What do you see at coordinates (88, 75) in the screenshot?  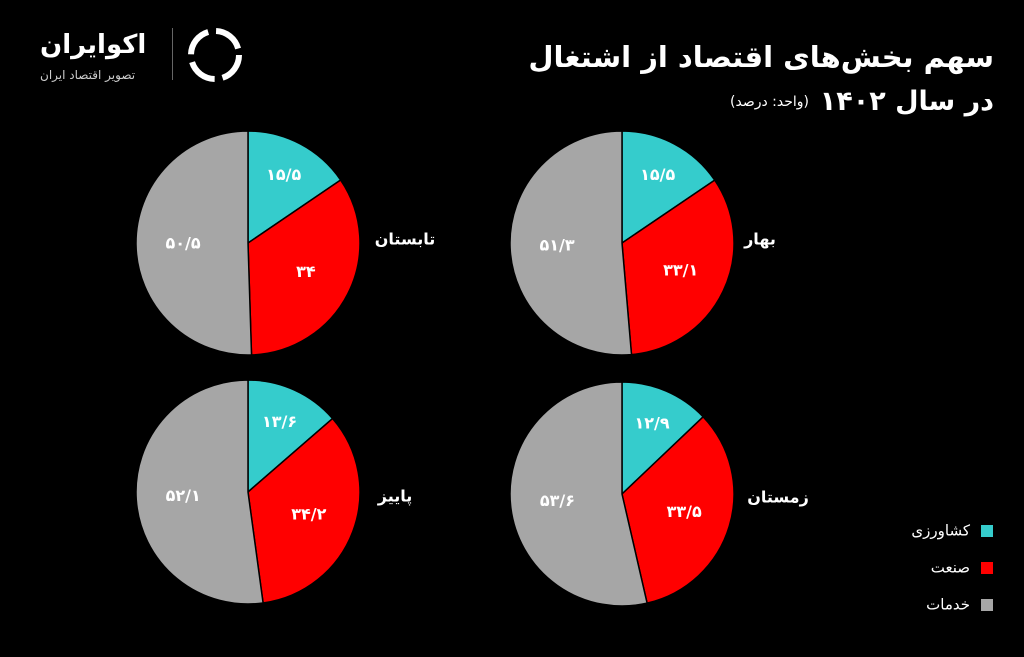 I see `logo-tagline: تصویر اقتصاد ایران` at bounding box center [88, 75].